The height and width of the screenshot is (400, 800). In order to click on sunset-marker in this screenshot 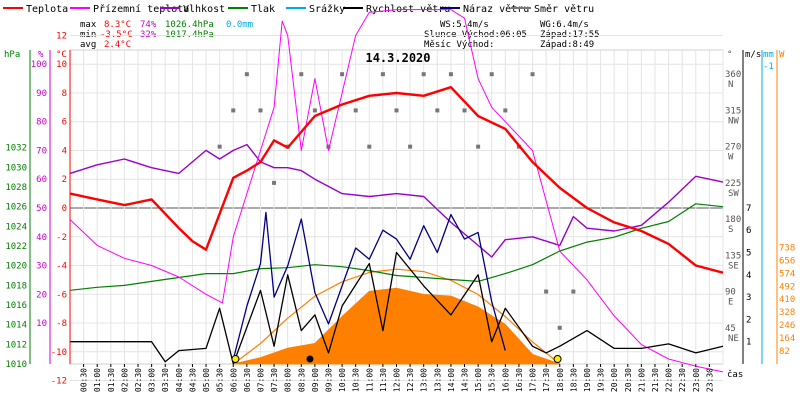, I will do `click(557, 359)`.